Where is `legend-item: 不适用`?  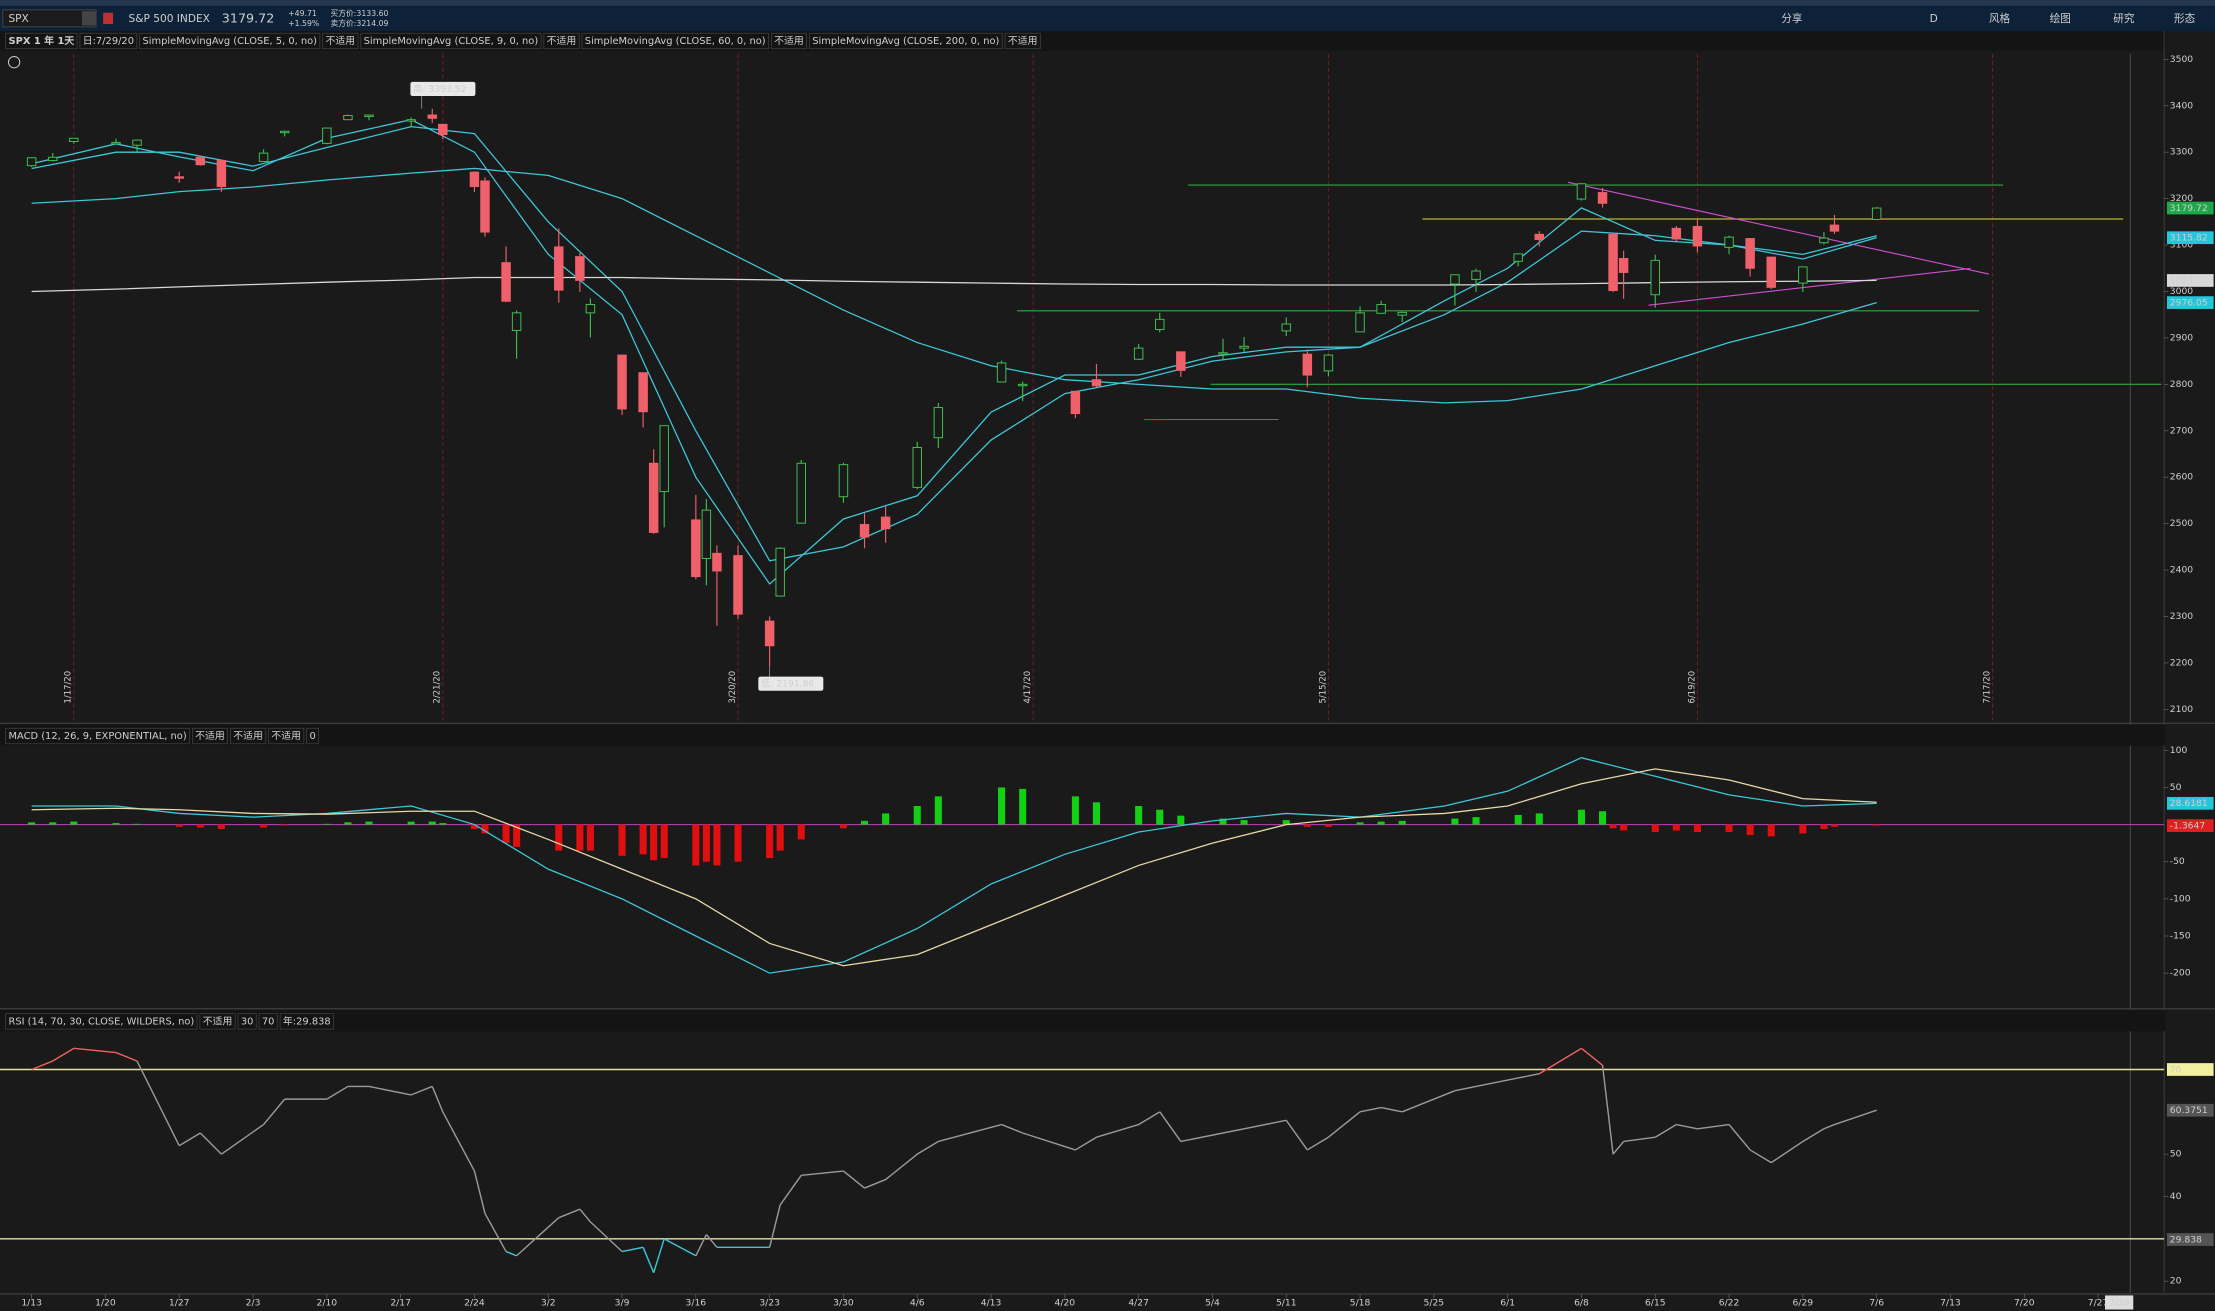 legend-item: 不适用 is located at coordinates (341, 41).